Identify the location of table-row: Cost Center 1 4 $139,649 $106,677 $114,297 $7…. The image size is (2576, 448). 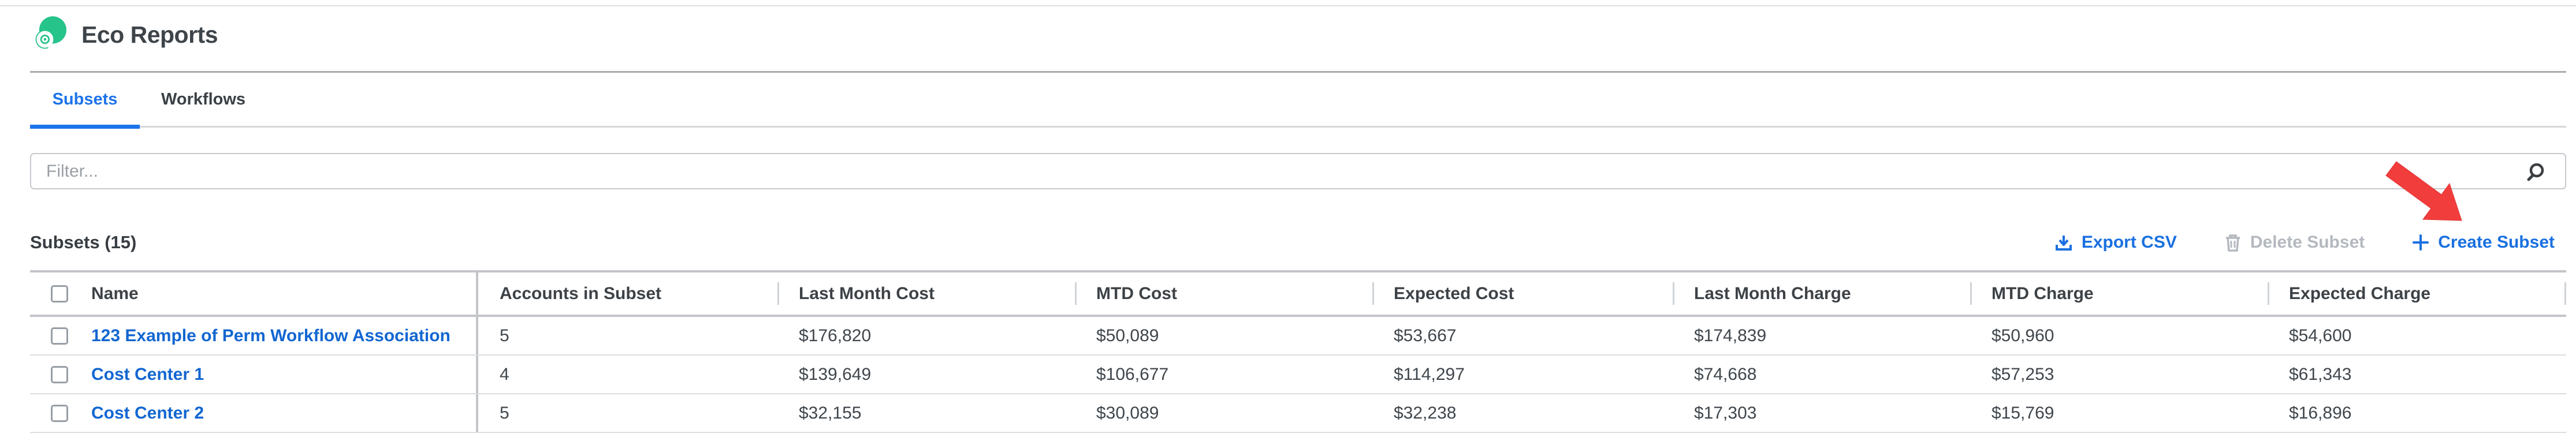
(1298, 375).